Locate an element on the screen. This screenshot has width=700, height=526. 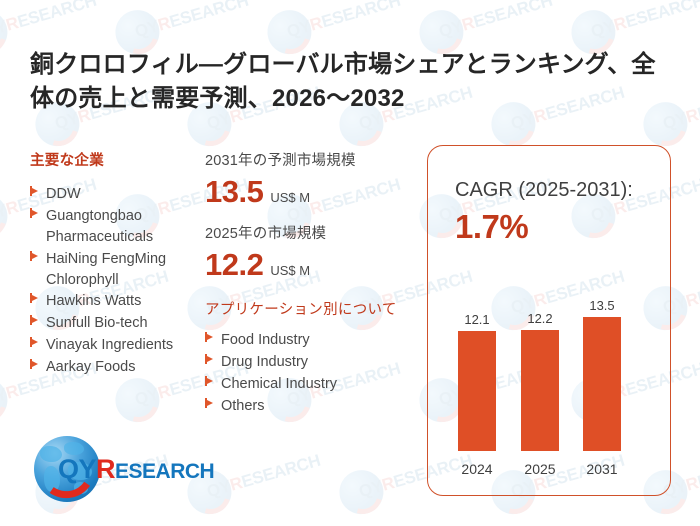
list-item: Chemical Industry is located at coordinates (305, 384).